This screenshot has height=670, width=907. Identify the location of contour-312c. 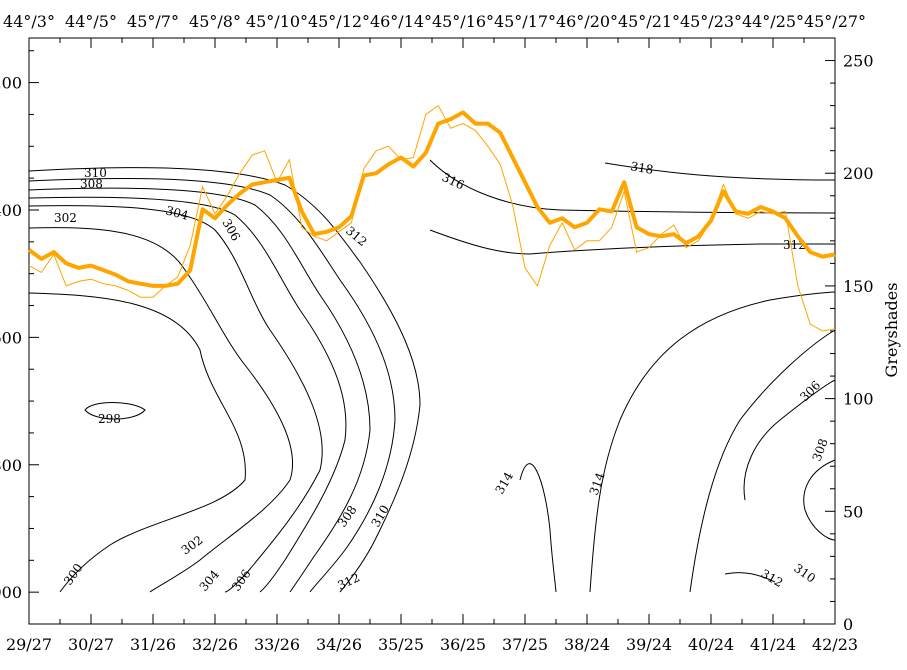
(750, 577).